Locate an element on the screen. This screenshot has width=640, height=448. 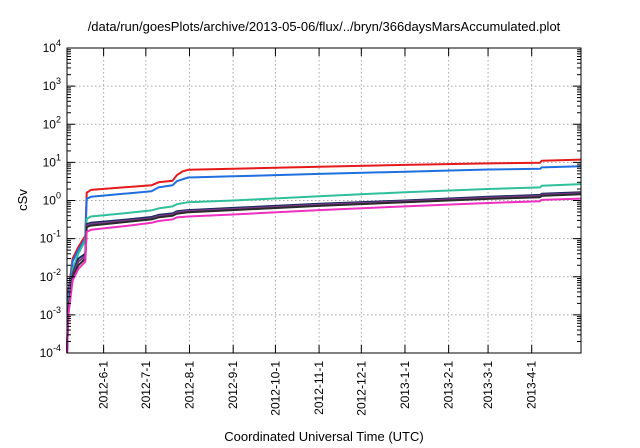
x-tick-label: 2012-7-1 is located at coordinates (146, 385).